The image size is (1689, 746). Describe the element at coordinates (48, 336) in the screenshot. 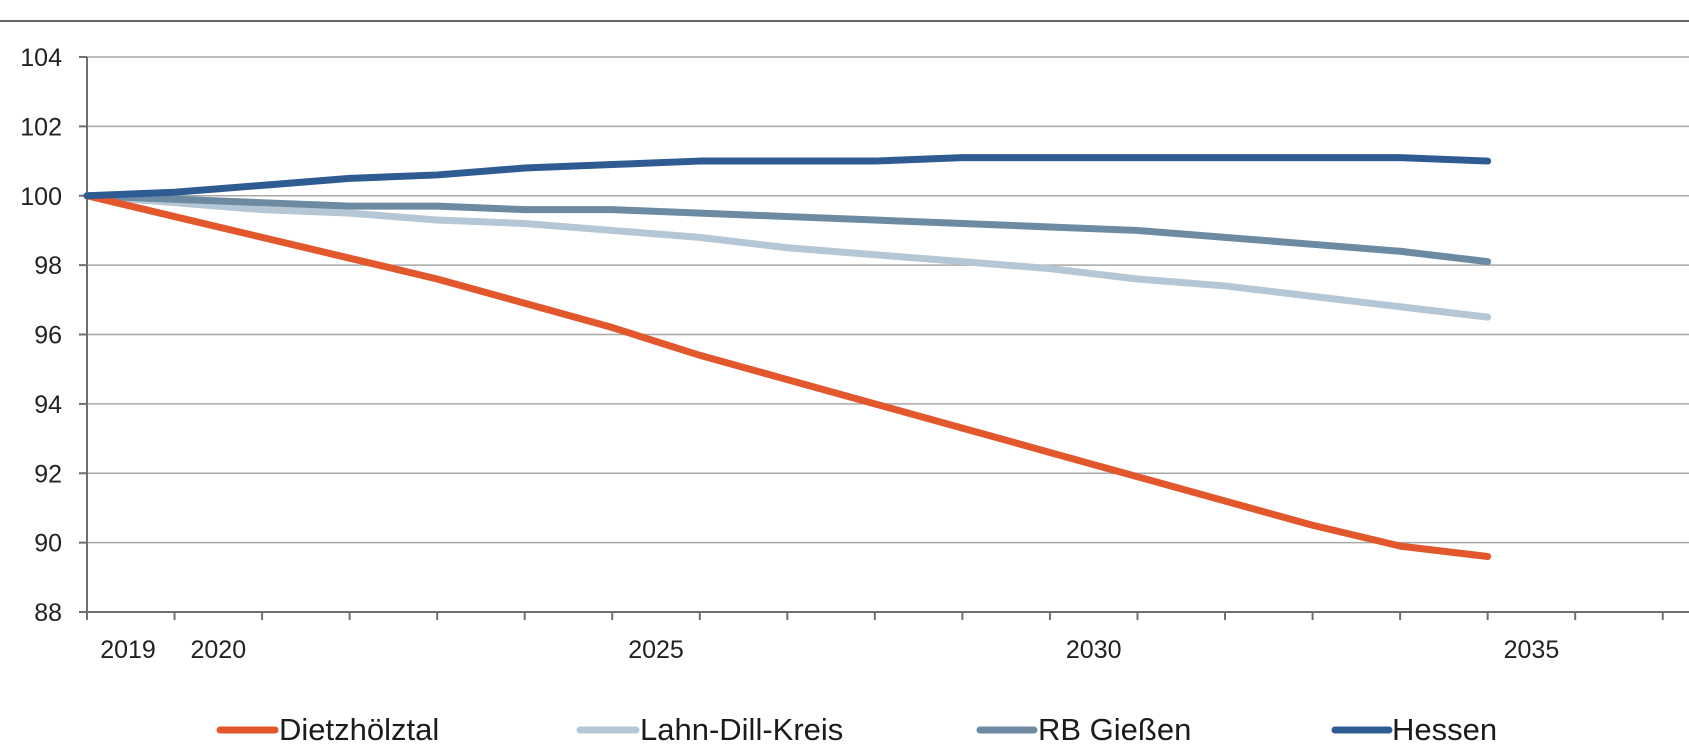

I see `y-tick-label-96: 96` at that location.